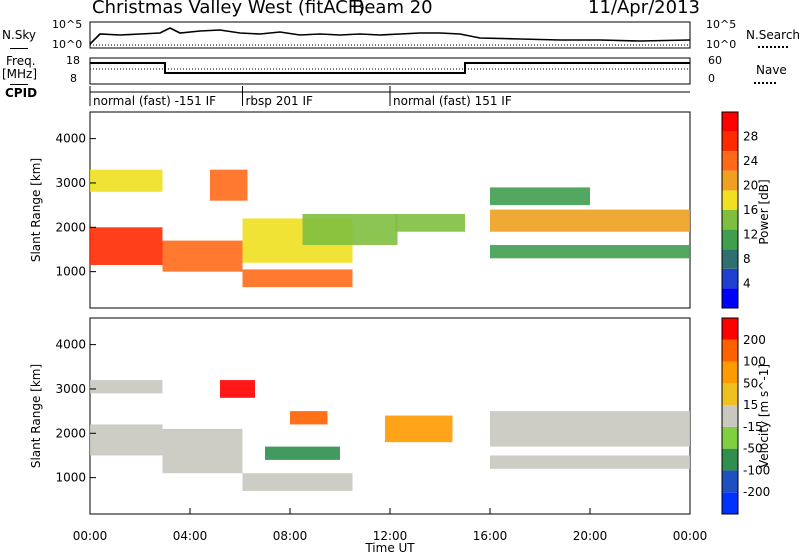 Image resolution: width=800 pixels, height=554 pixels. Describe the element at coordinates (750, 137) in the screenshot. I see `power-colorbar-tick-0: 28` at that location.